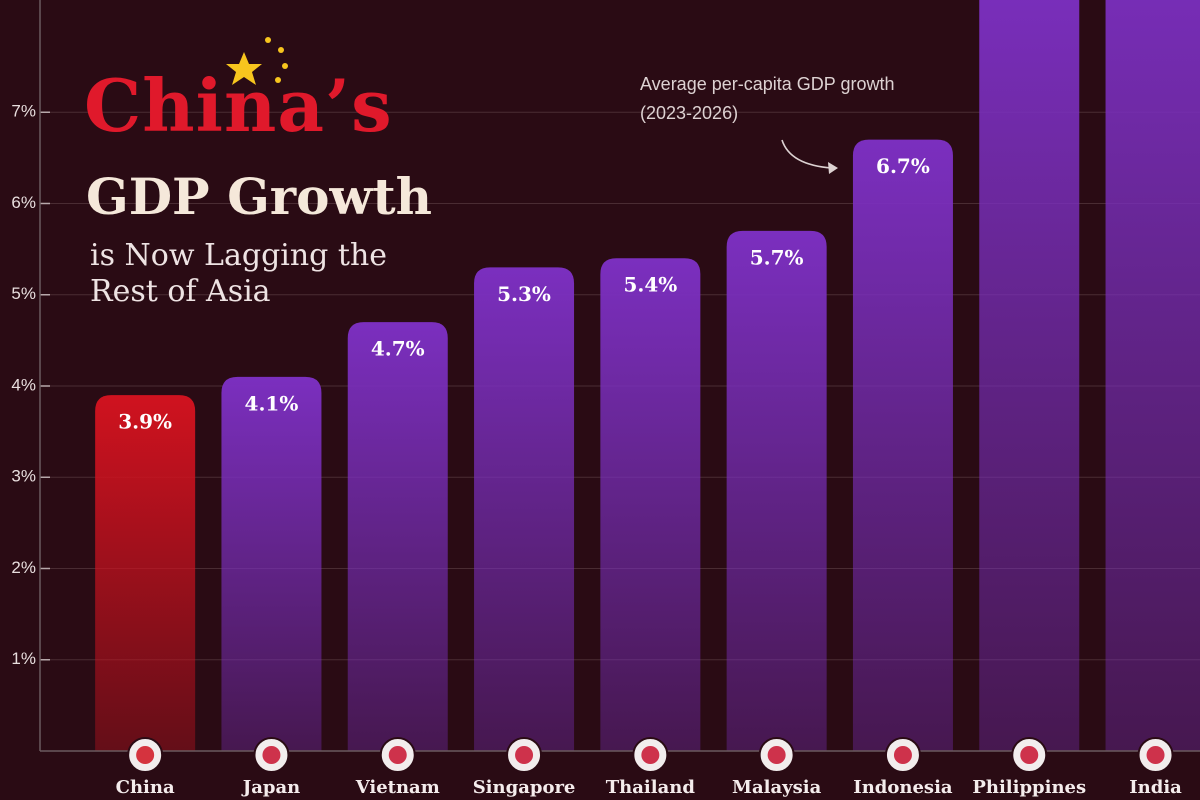  I want to click on x-tick-label: Malaysia, so click(777, 787).